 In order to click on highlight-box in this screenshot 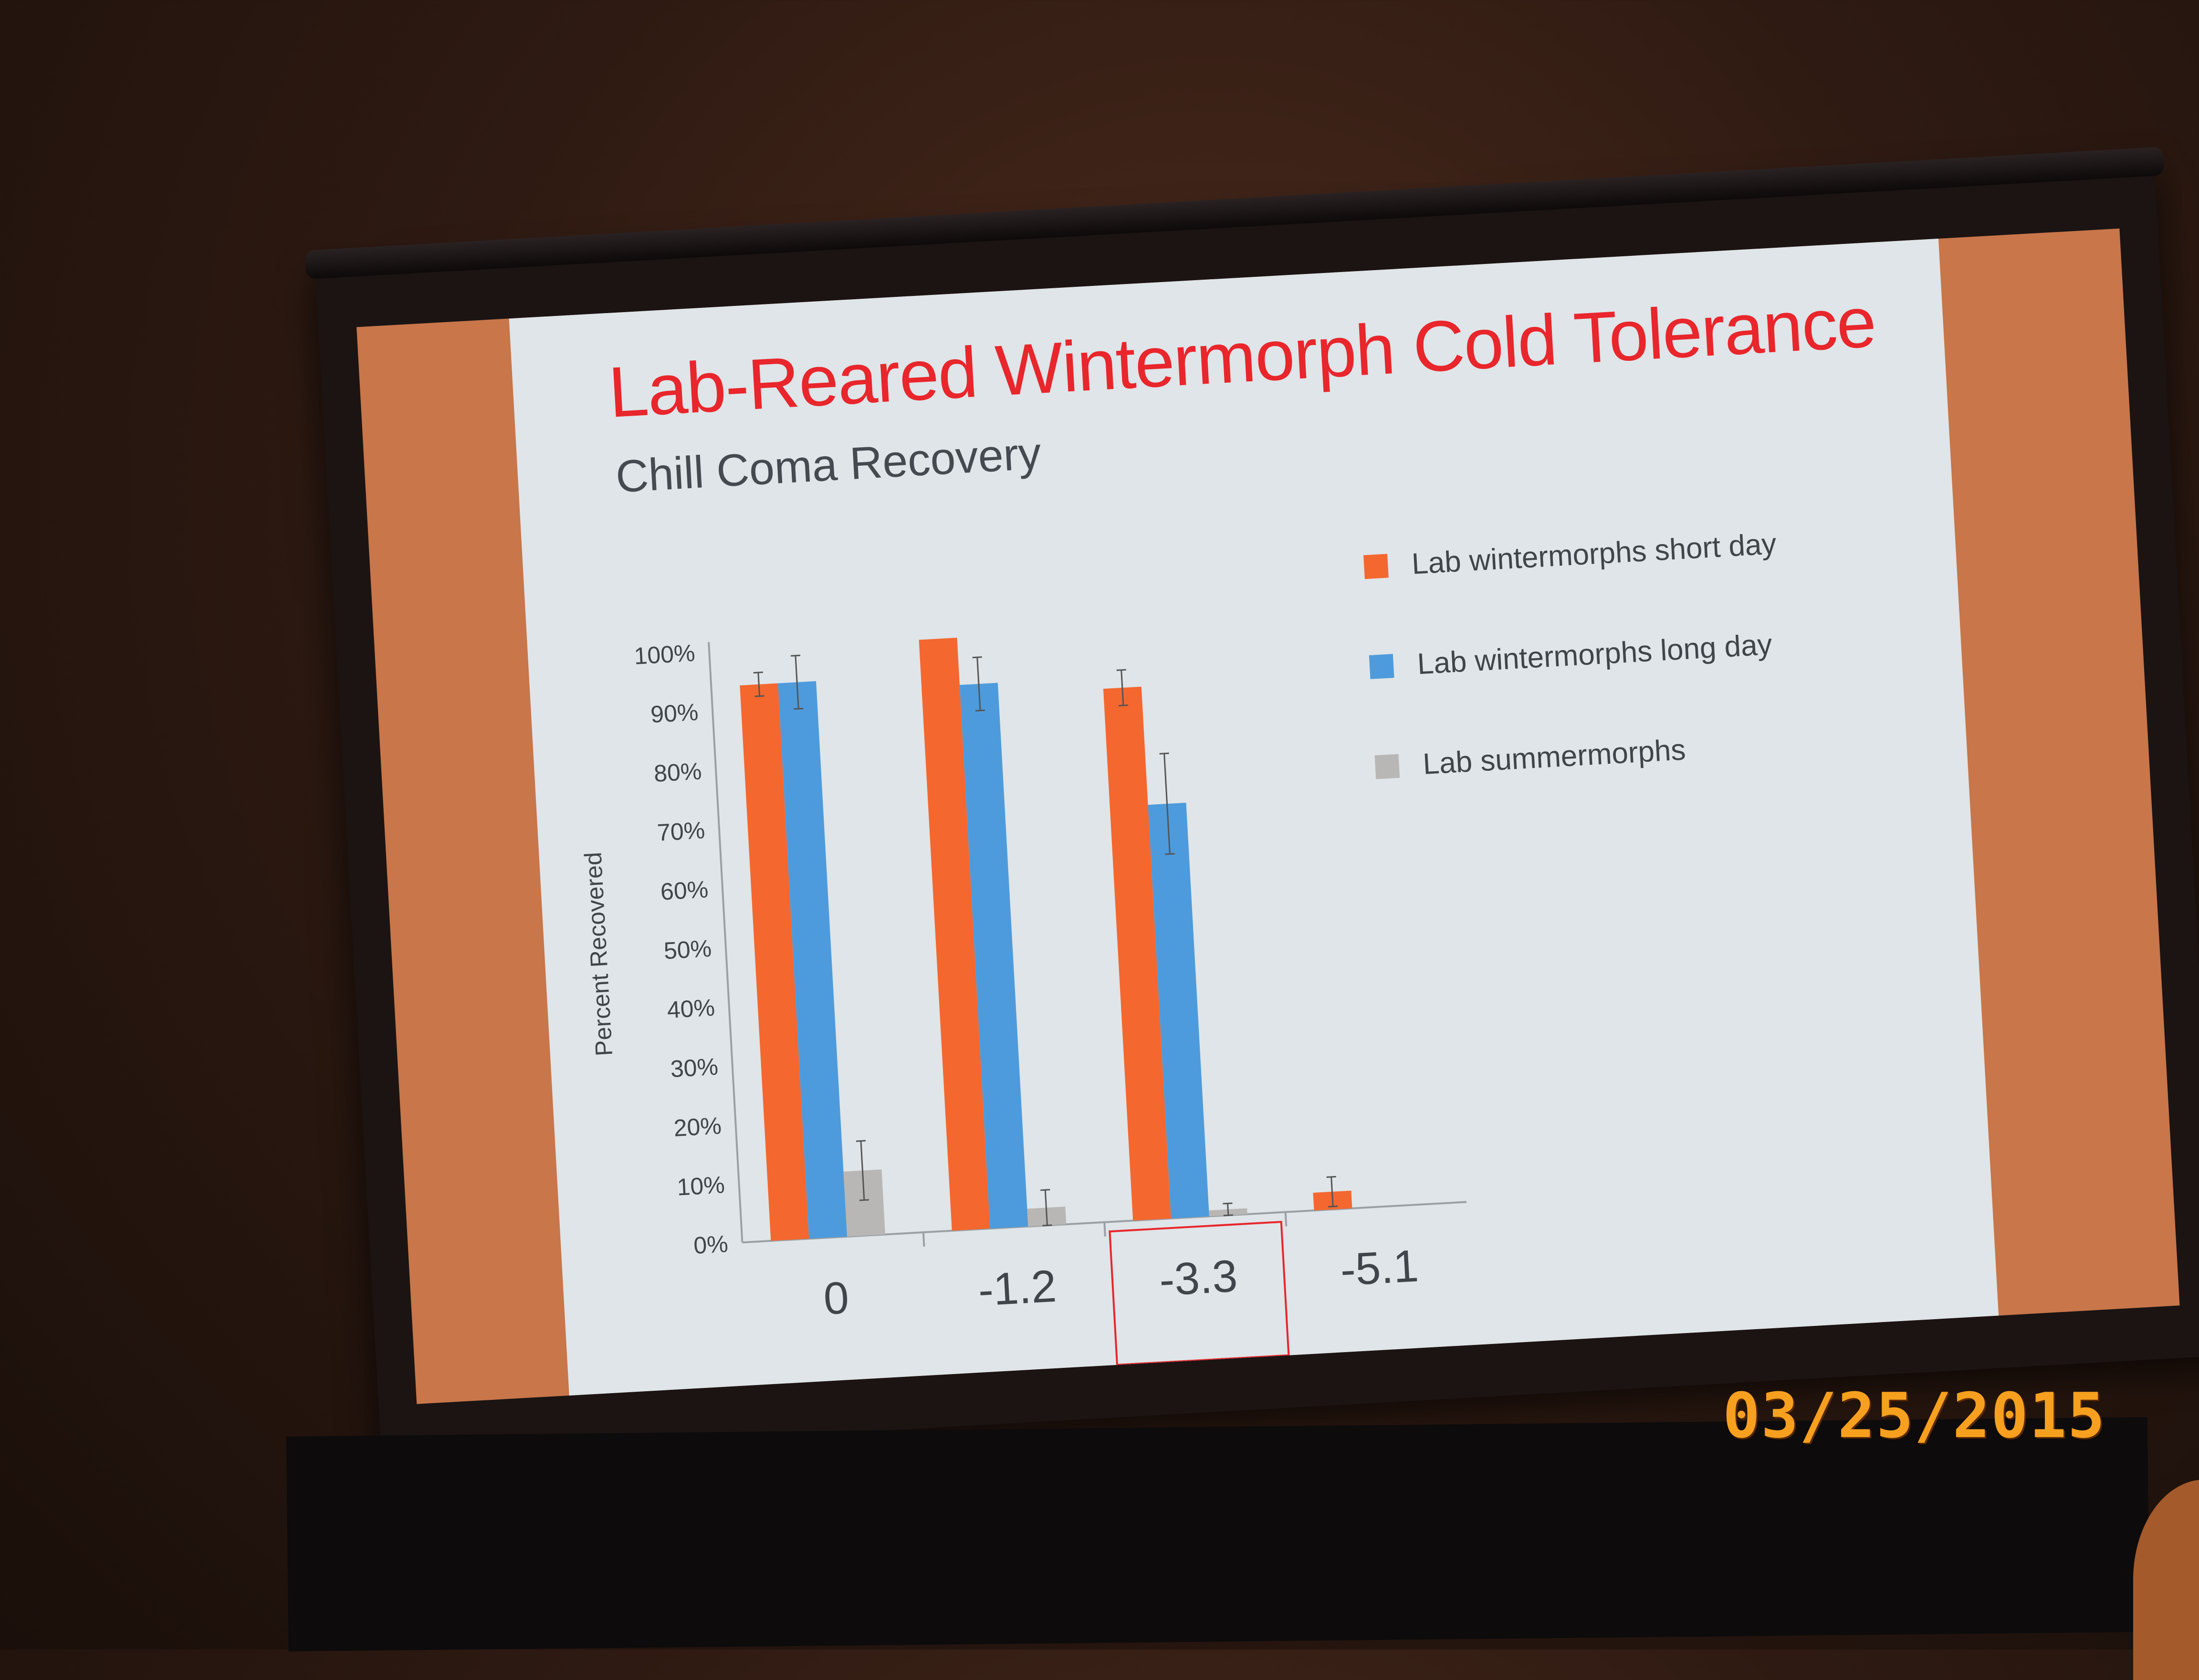, I will do `click(1199, 1293)`.